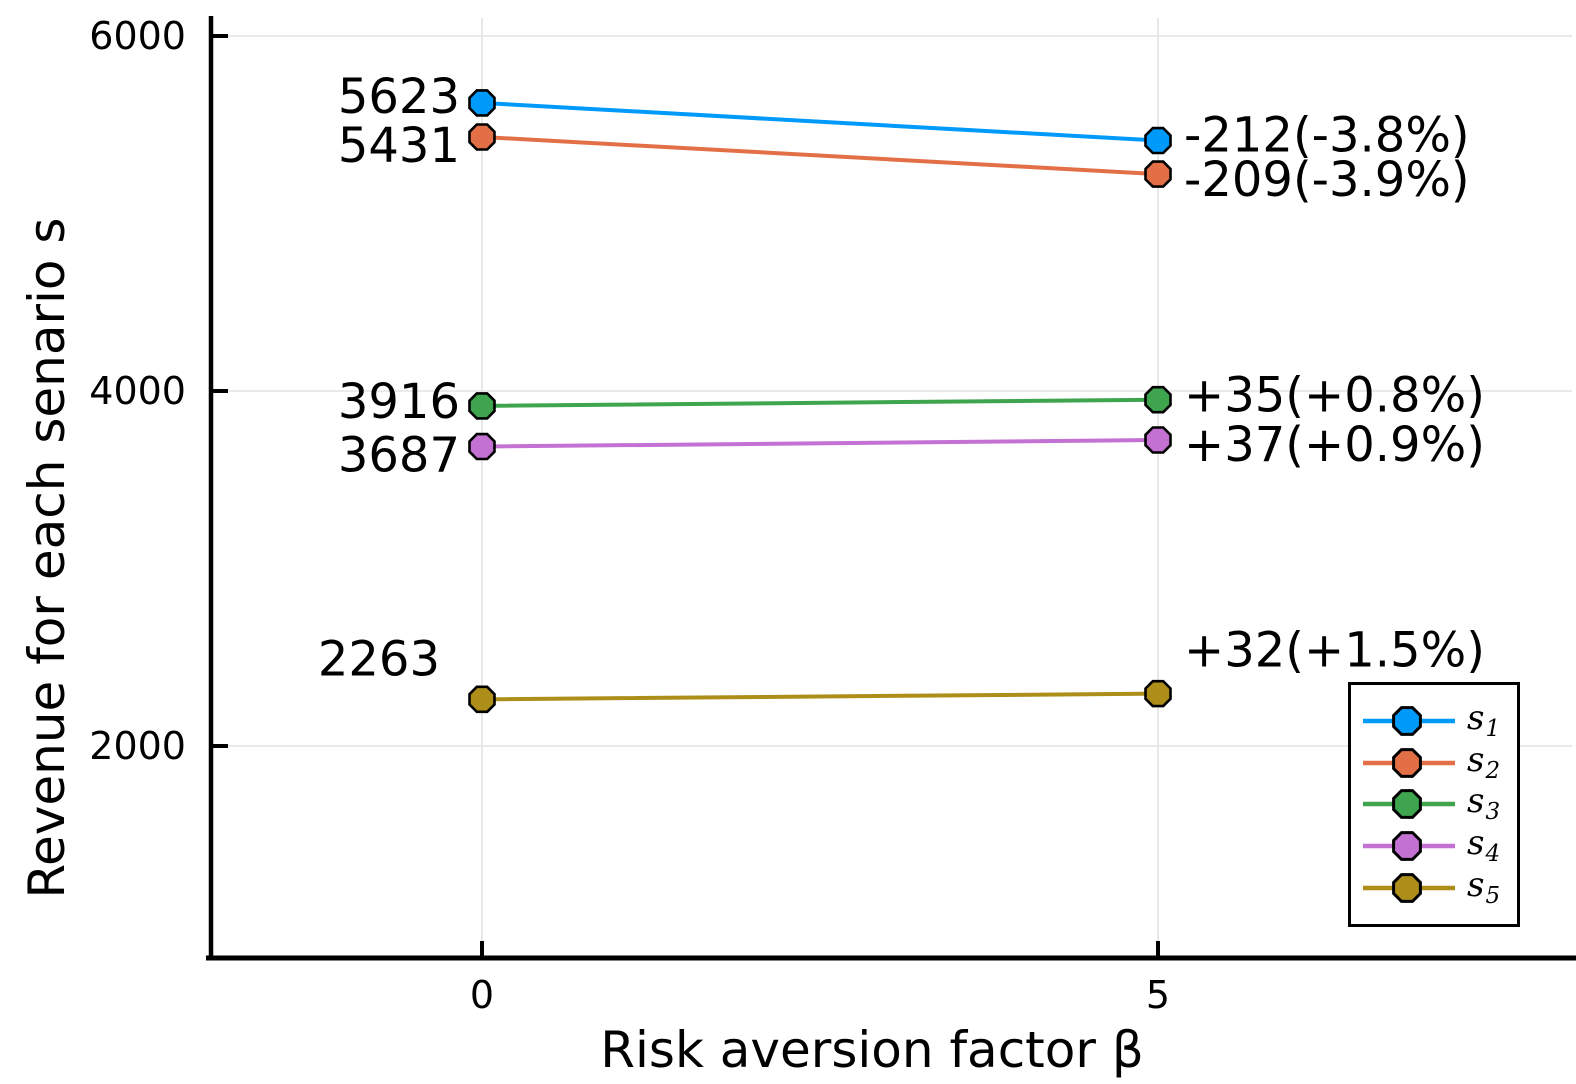 Image resolution: width=1576 pixels, height=1084 pixels. I want to click on y-tick-label-4000: 4000, so click(137, 391).